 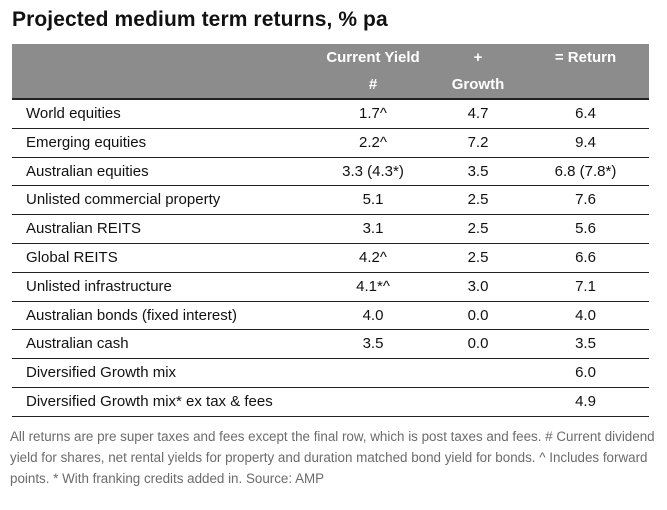 What do you see at coordinates (373, 200) in the screenshot?
I see `row-yield: 5.1` at bounding box center [373, 200].